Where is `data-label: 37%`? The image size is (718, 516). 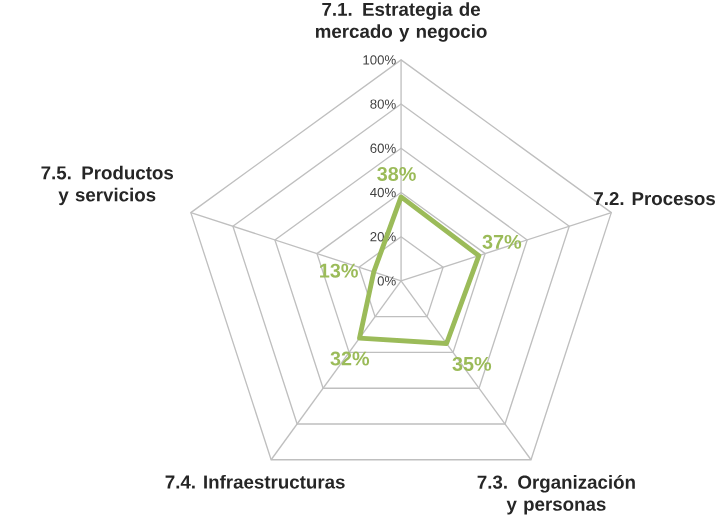
data-label: 37% is located at coordinates (502, 241).